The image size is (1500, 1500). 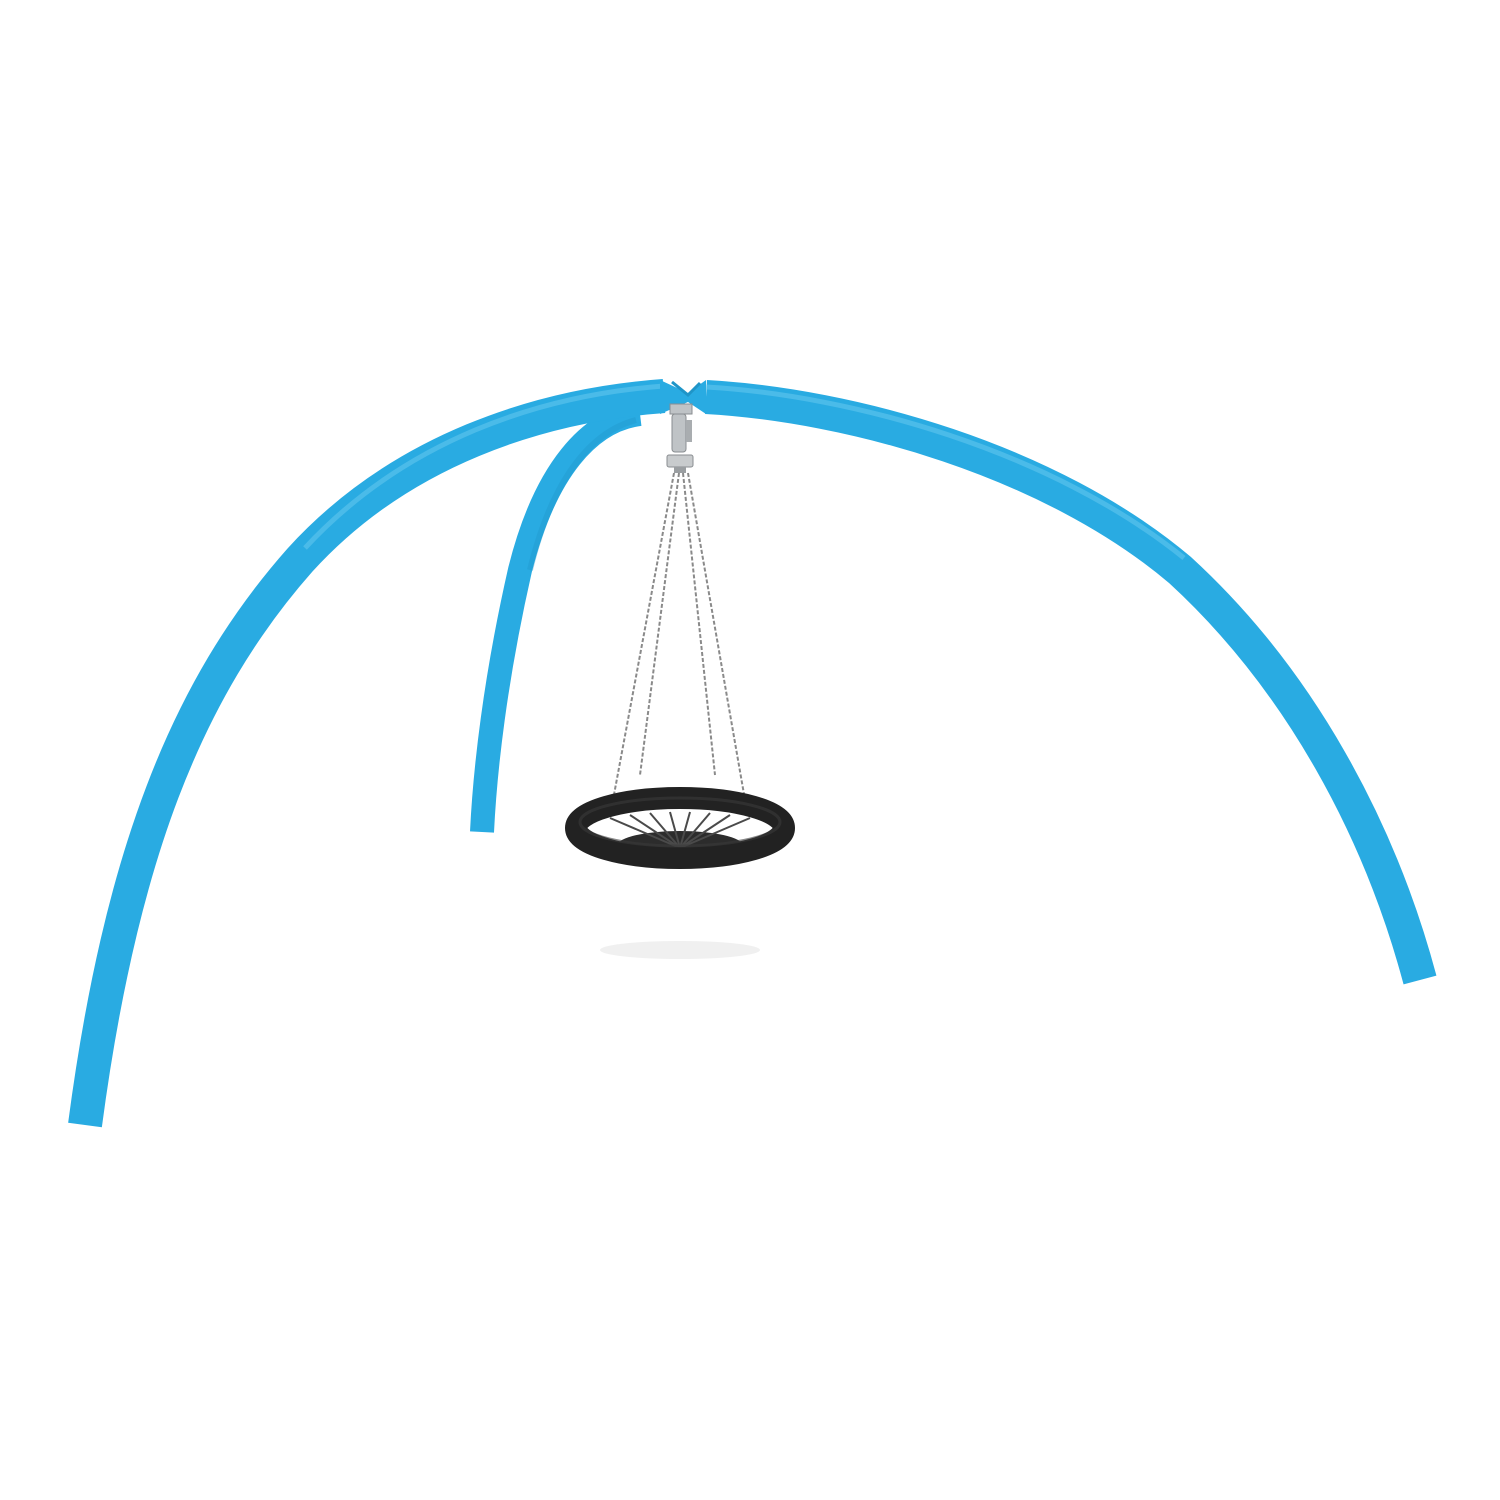 What do you see at coordinates (680, 950) in the screenshot?
I see `ground-shadow` at bounding box center [680, 950].